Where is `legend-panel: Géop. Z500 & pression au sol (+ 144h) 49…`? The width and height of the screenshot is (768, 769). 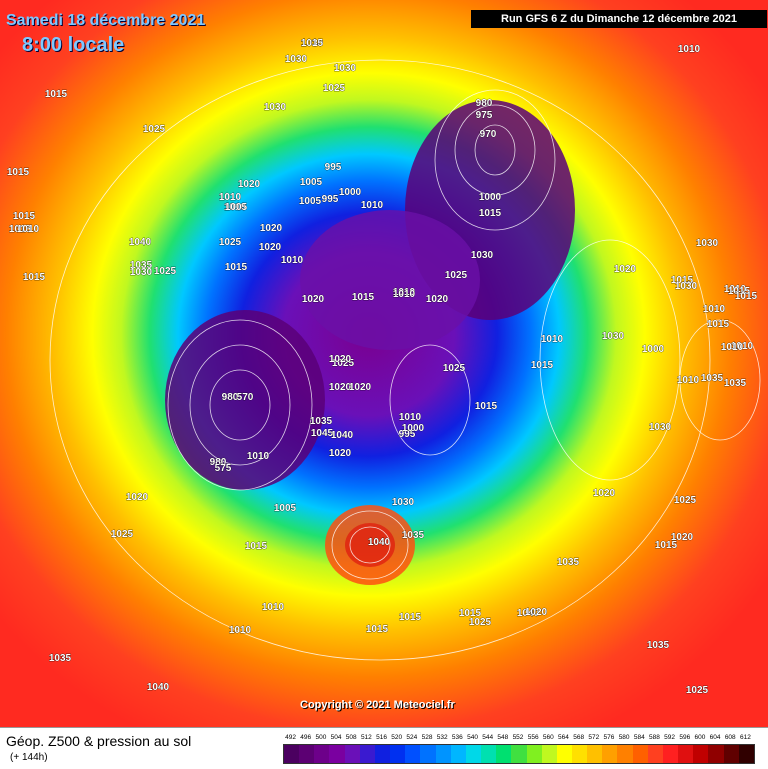 legend-panel: Géop. Z500 & pression au sol (+ 144h) 49… is located at coordinates (384, 748).